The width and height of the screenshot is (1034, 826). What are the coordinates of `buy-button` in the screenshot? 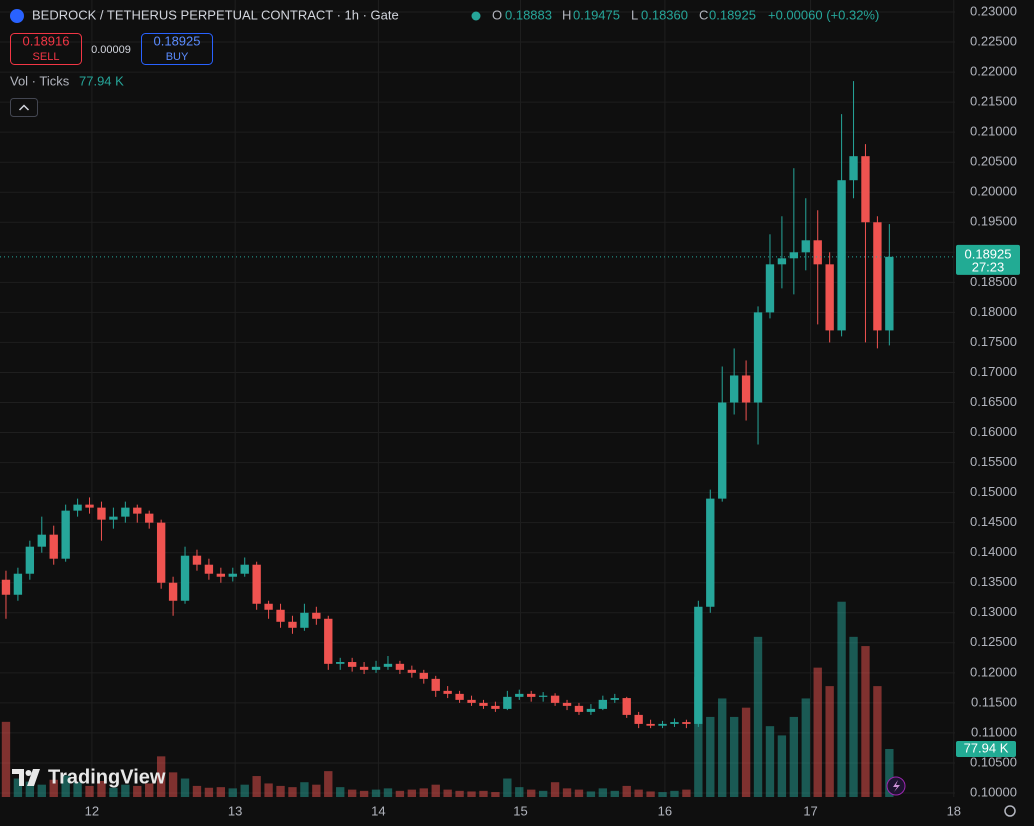 It's located at (177, 49).